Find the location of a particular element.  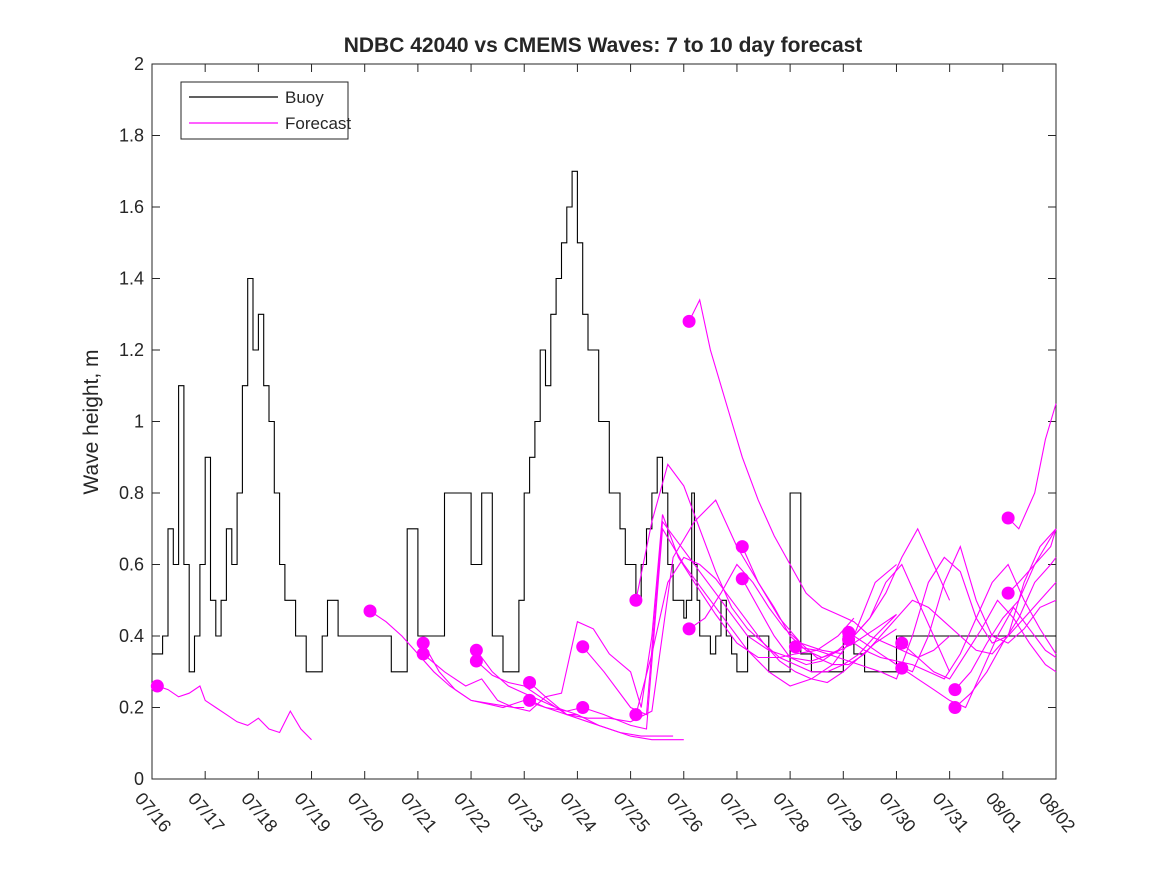

x-tick-label: 07/29 is located at coordinates (844, 812).